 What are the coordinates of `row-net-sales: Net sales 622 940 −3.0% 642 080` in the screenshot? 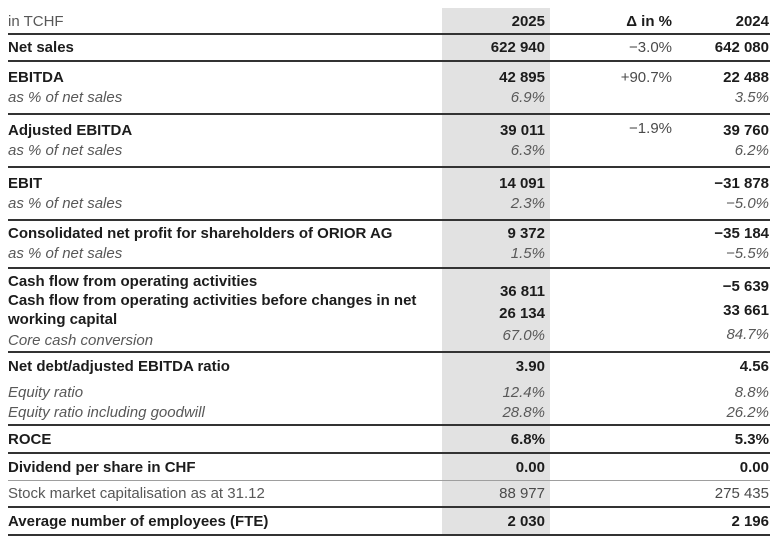 It's located at (389, 48).